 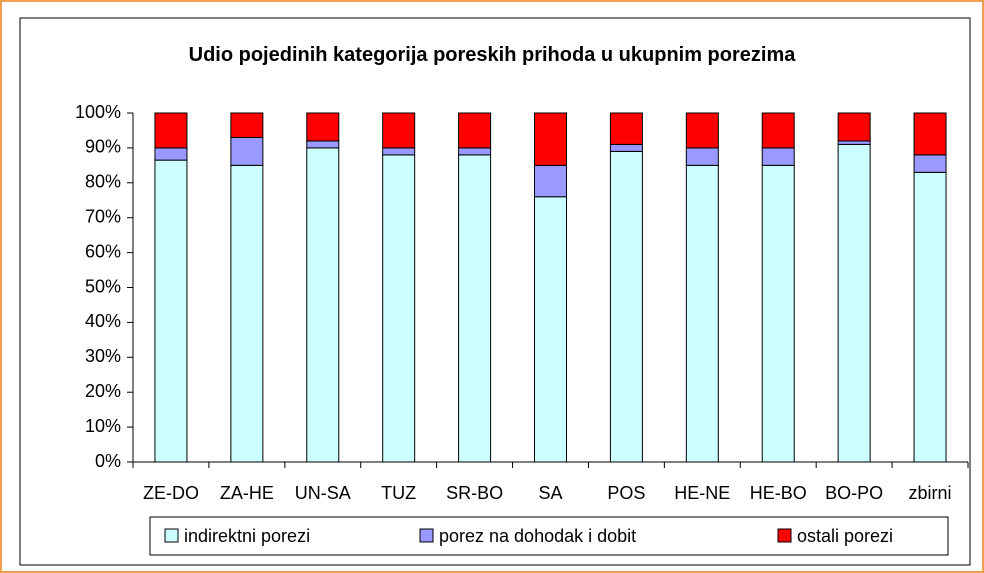 I want to click on y-tick-label: 30%, so click(x=103, y=356).